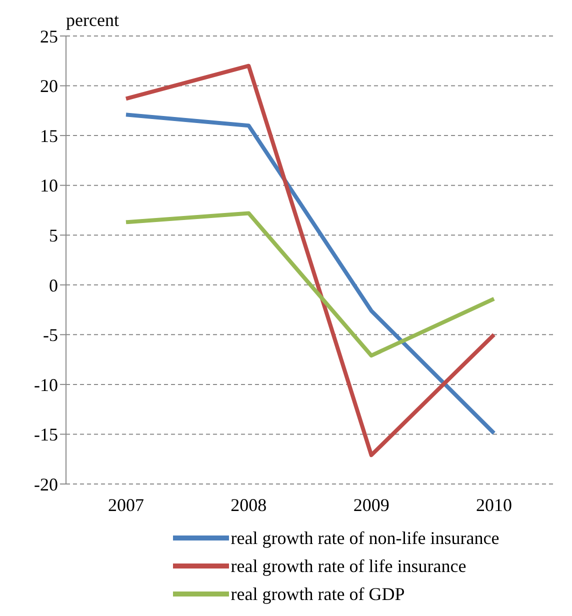 This screenshot has height=616, width=572. Describe the element at coordinates (46, 434) in the screenshot. I see `y-tick-label: -15` at that location.